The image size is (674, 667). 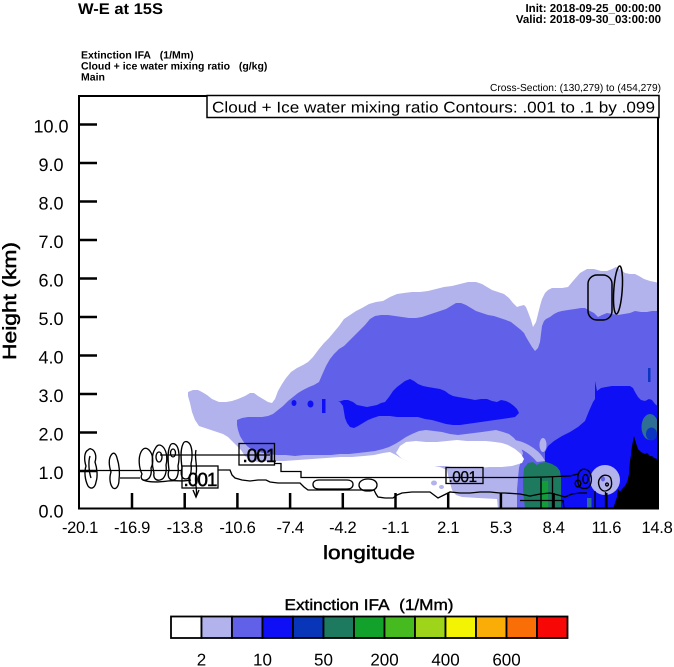 I want to click on svg-text: 5.3, so click(x=501, y=528).